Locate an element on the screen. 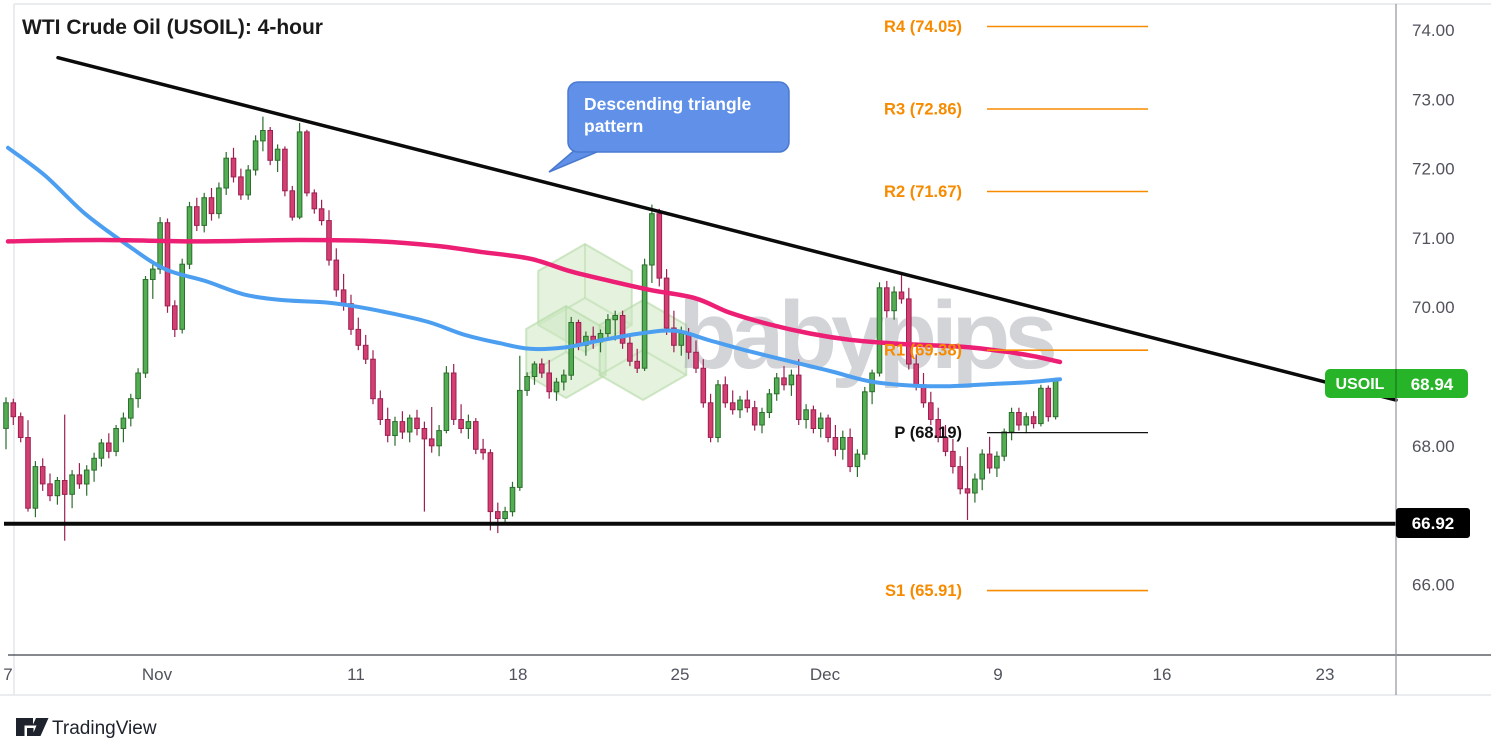  callout-bubble: Descending triangle pattern is located at coordinates (669, 127).